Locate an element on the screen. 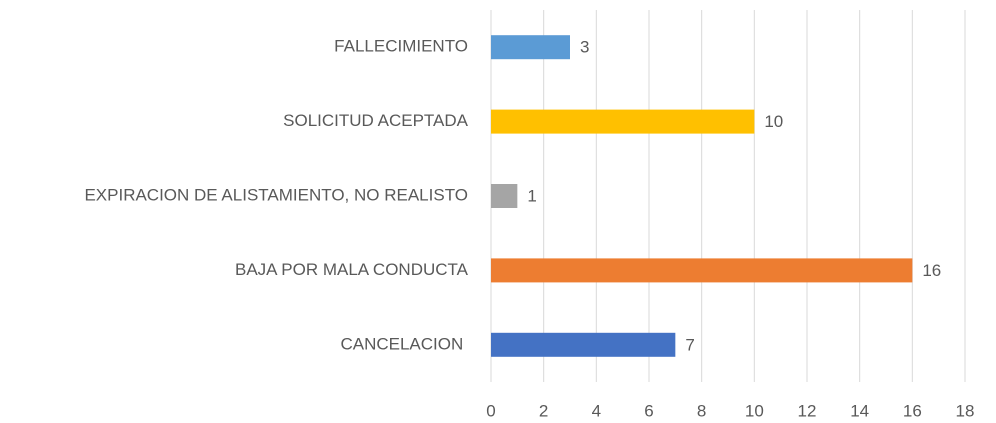 This screenshot has height=423, width=996. y-tick-label: BAJA POR MALA CONDUCTA is located at coordinates (352, 269).